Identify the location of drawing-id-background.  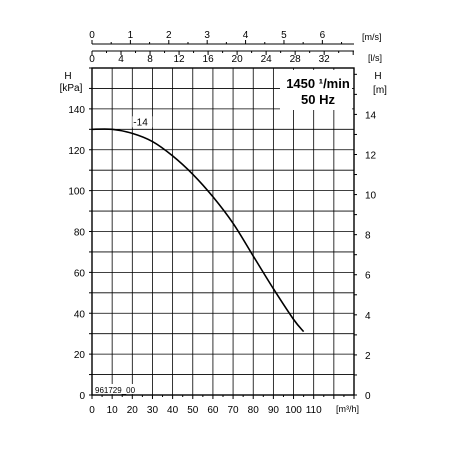
(115, 389).